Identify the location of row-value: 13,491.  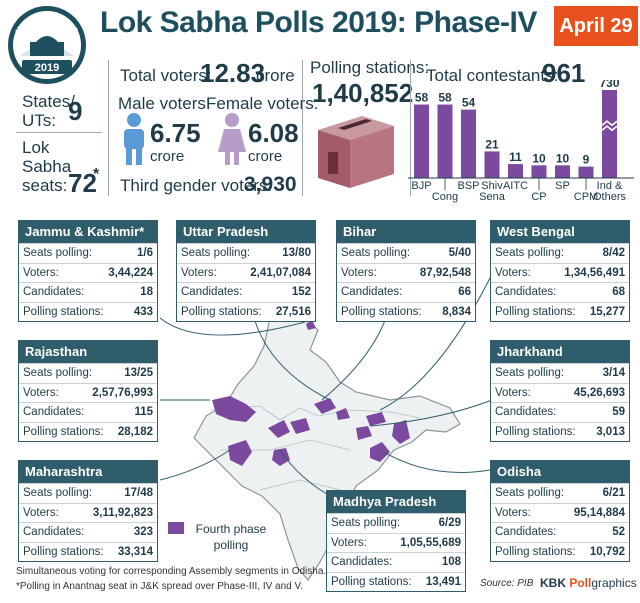
(443, 581).